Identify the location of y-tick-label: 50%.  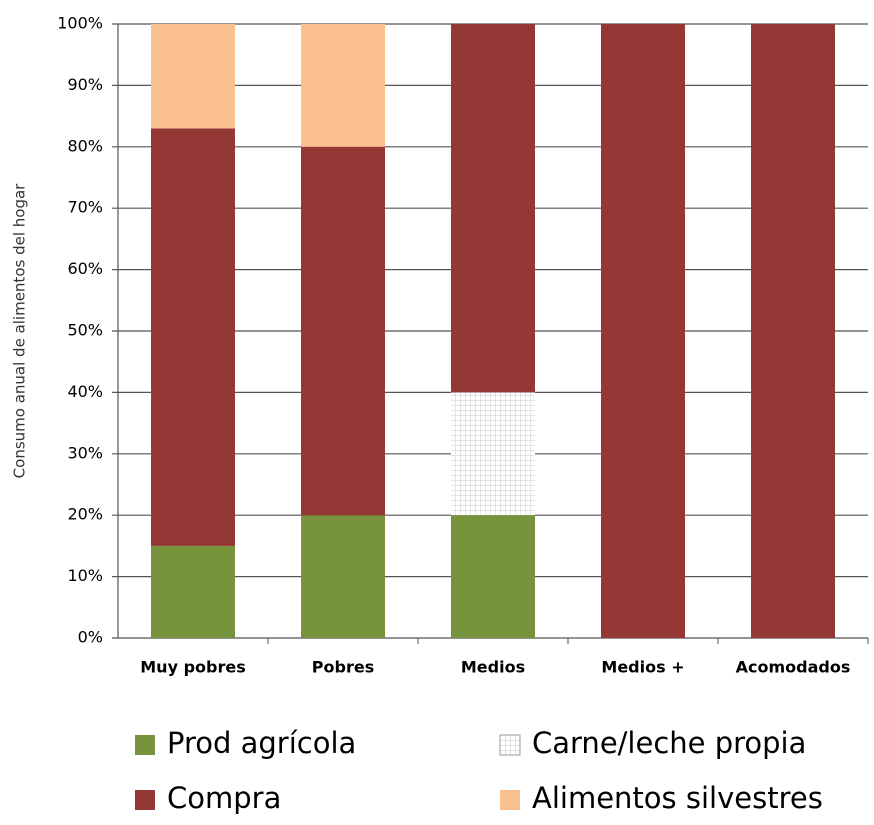
(85, 330).